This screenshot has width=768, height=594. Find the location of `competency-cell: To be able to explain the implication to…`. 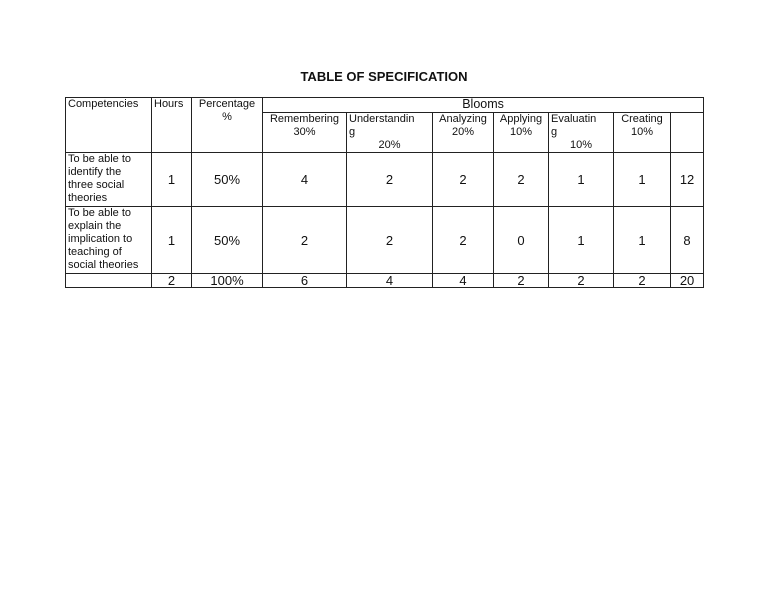

competency-cell: To be able to explain the implication to… is located at coordinates (108, 240).